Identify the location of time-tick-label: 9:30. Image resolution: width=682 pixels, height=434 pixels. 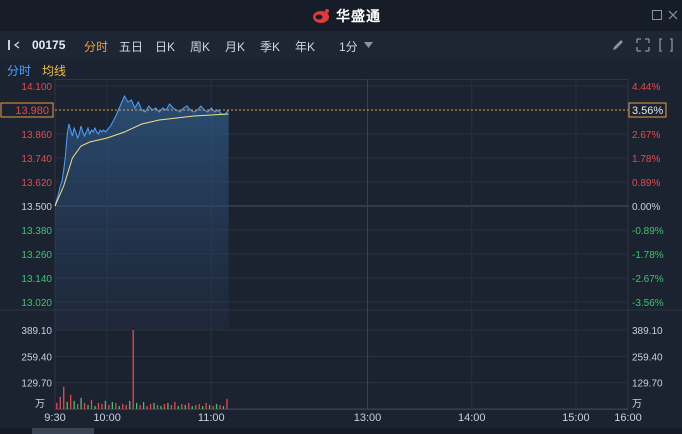
(54, 418).